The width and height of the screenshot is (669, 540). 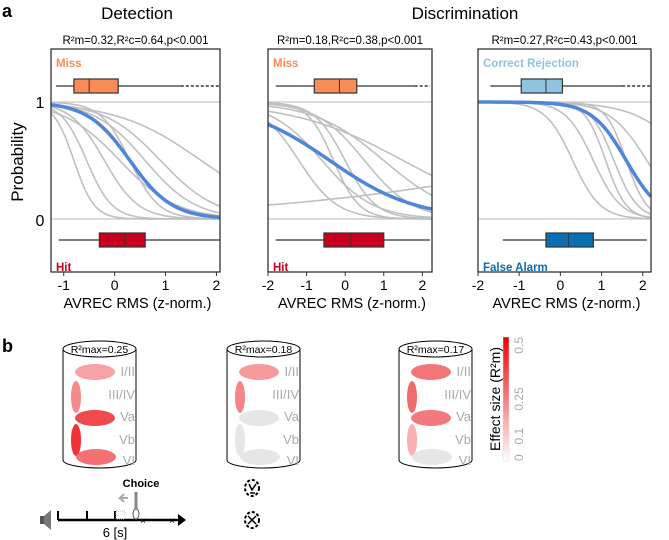 I want to click on x-axis-label: AVREC RMS (z-norm.), so click(x=567, y=304).